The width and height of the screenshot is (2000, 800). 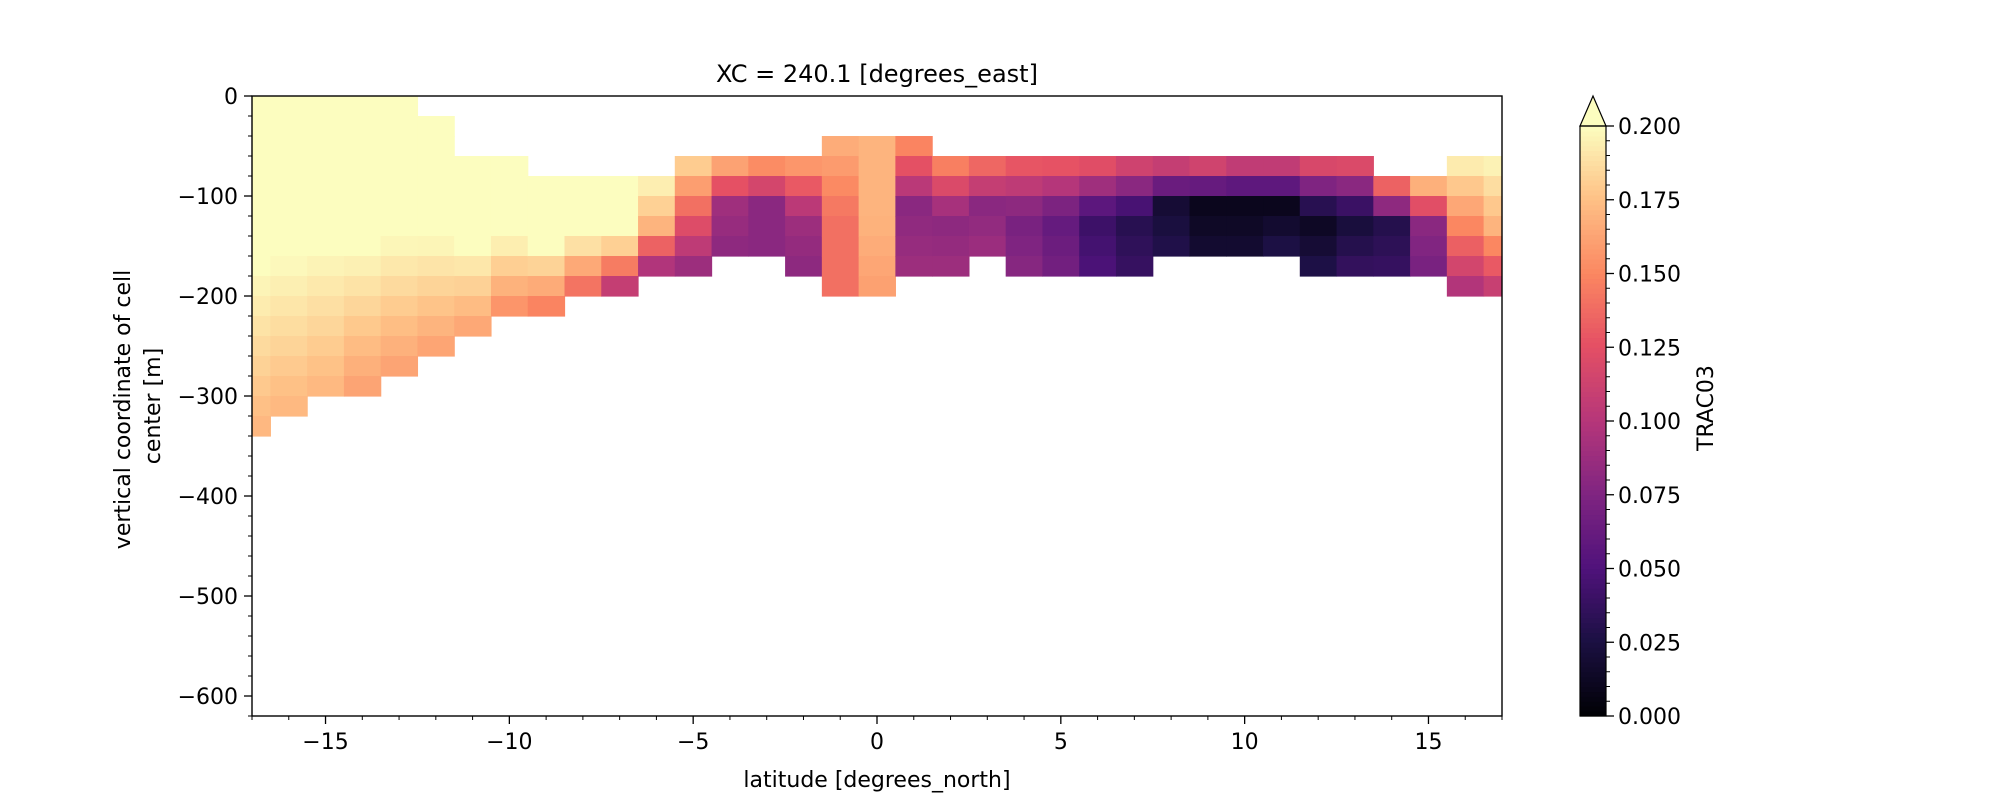 What do you see at coordinates (877, 742) in the screenshot?
I see `x-tick-label: 0` at bounding box center [877, 742].